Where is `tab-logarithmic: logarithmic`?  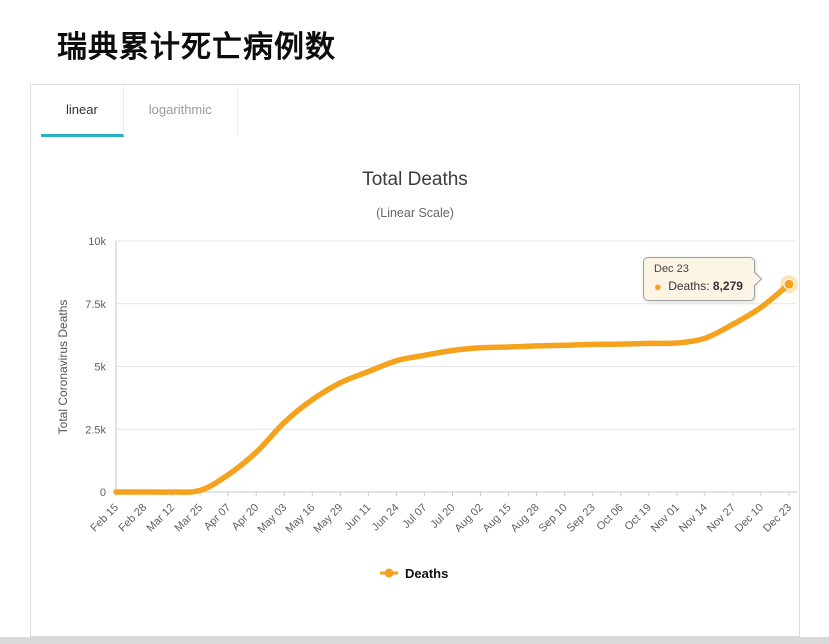
tab-logarithmic: logarithmic is located at coordinates (181, 111).